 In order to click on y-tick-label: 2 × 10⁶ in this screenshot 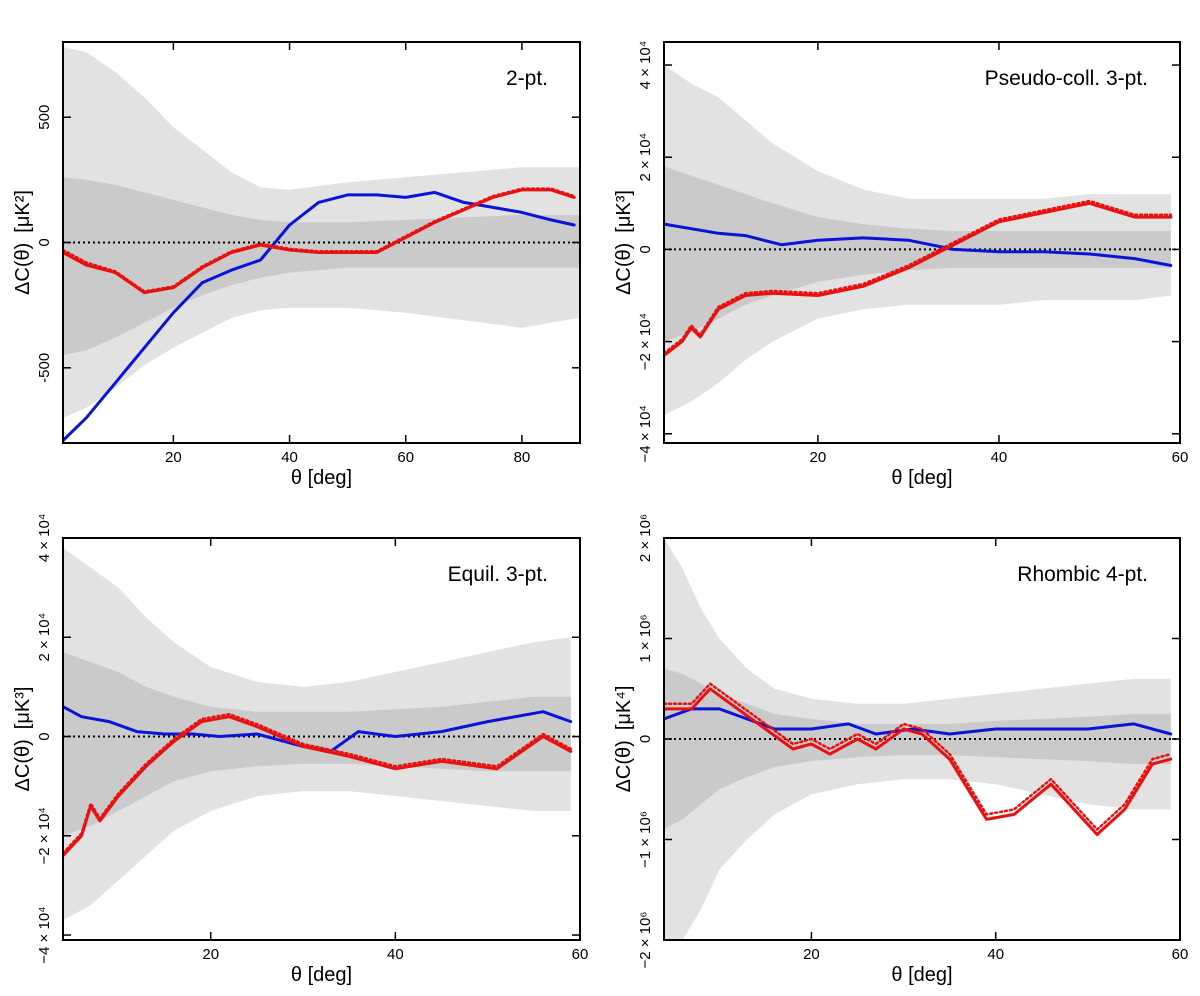, I will do `click(645, 538)`.